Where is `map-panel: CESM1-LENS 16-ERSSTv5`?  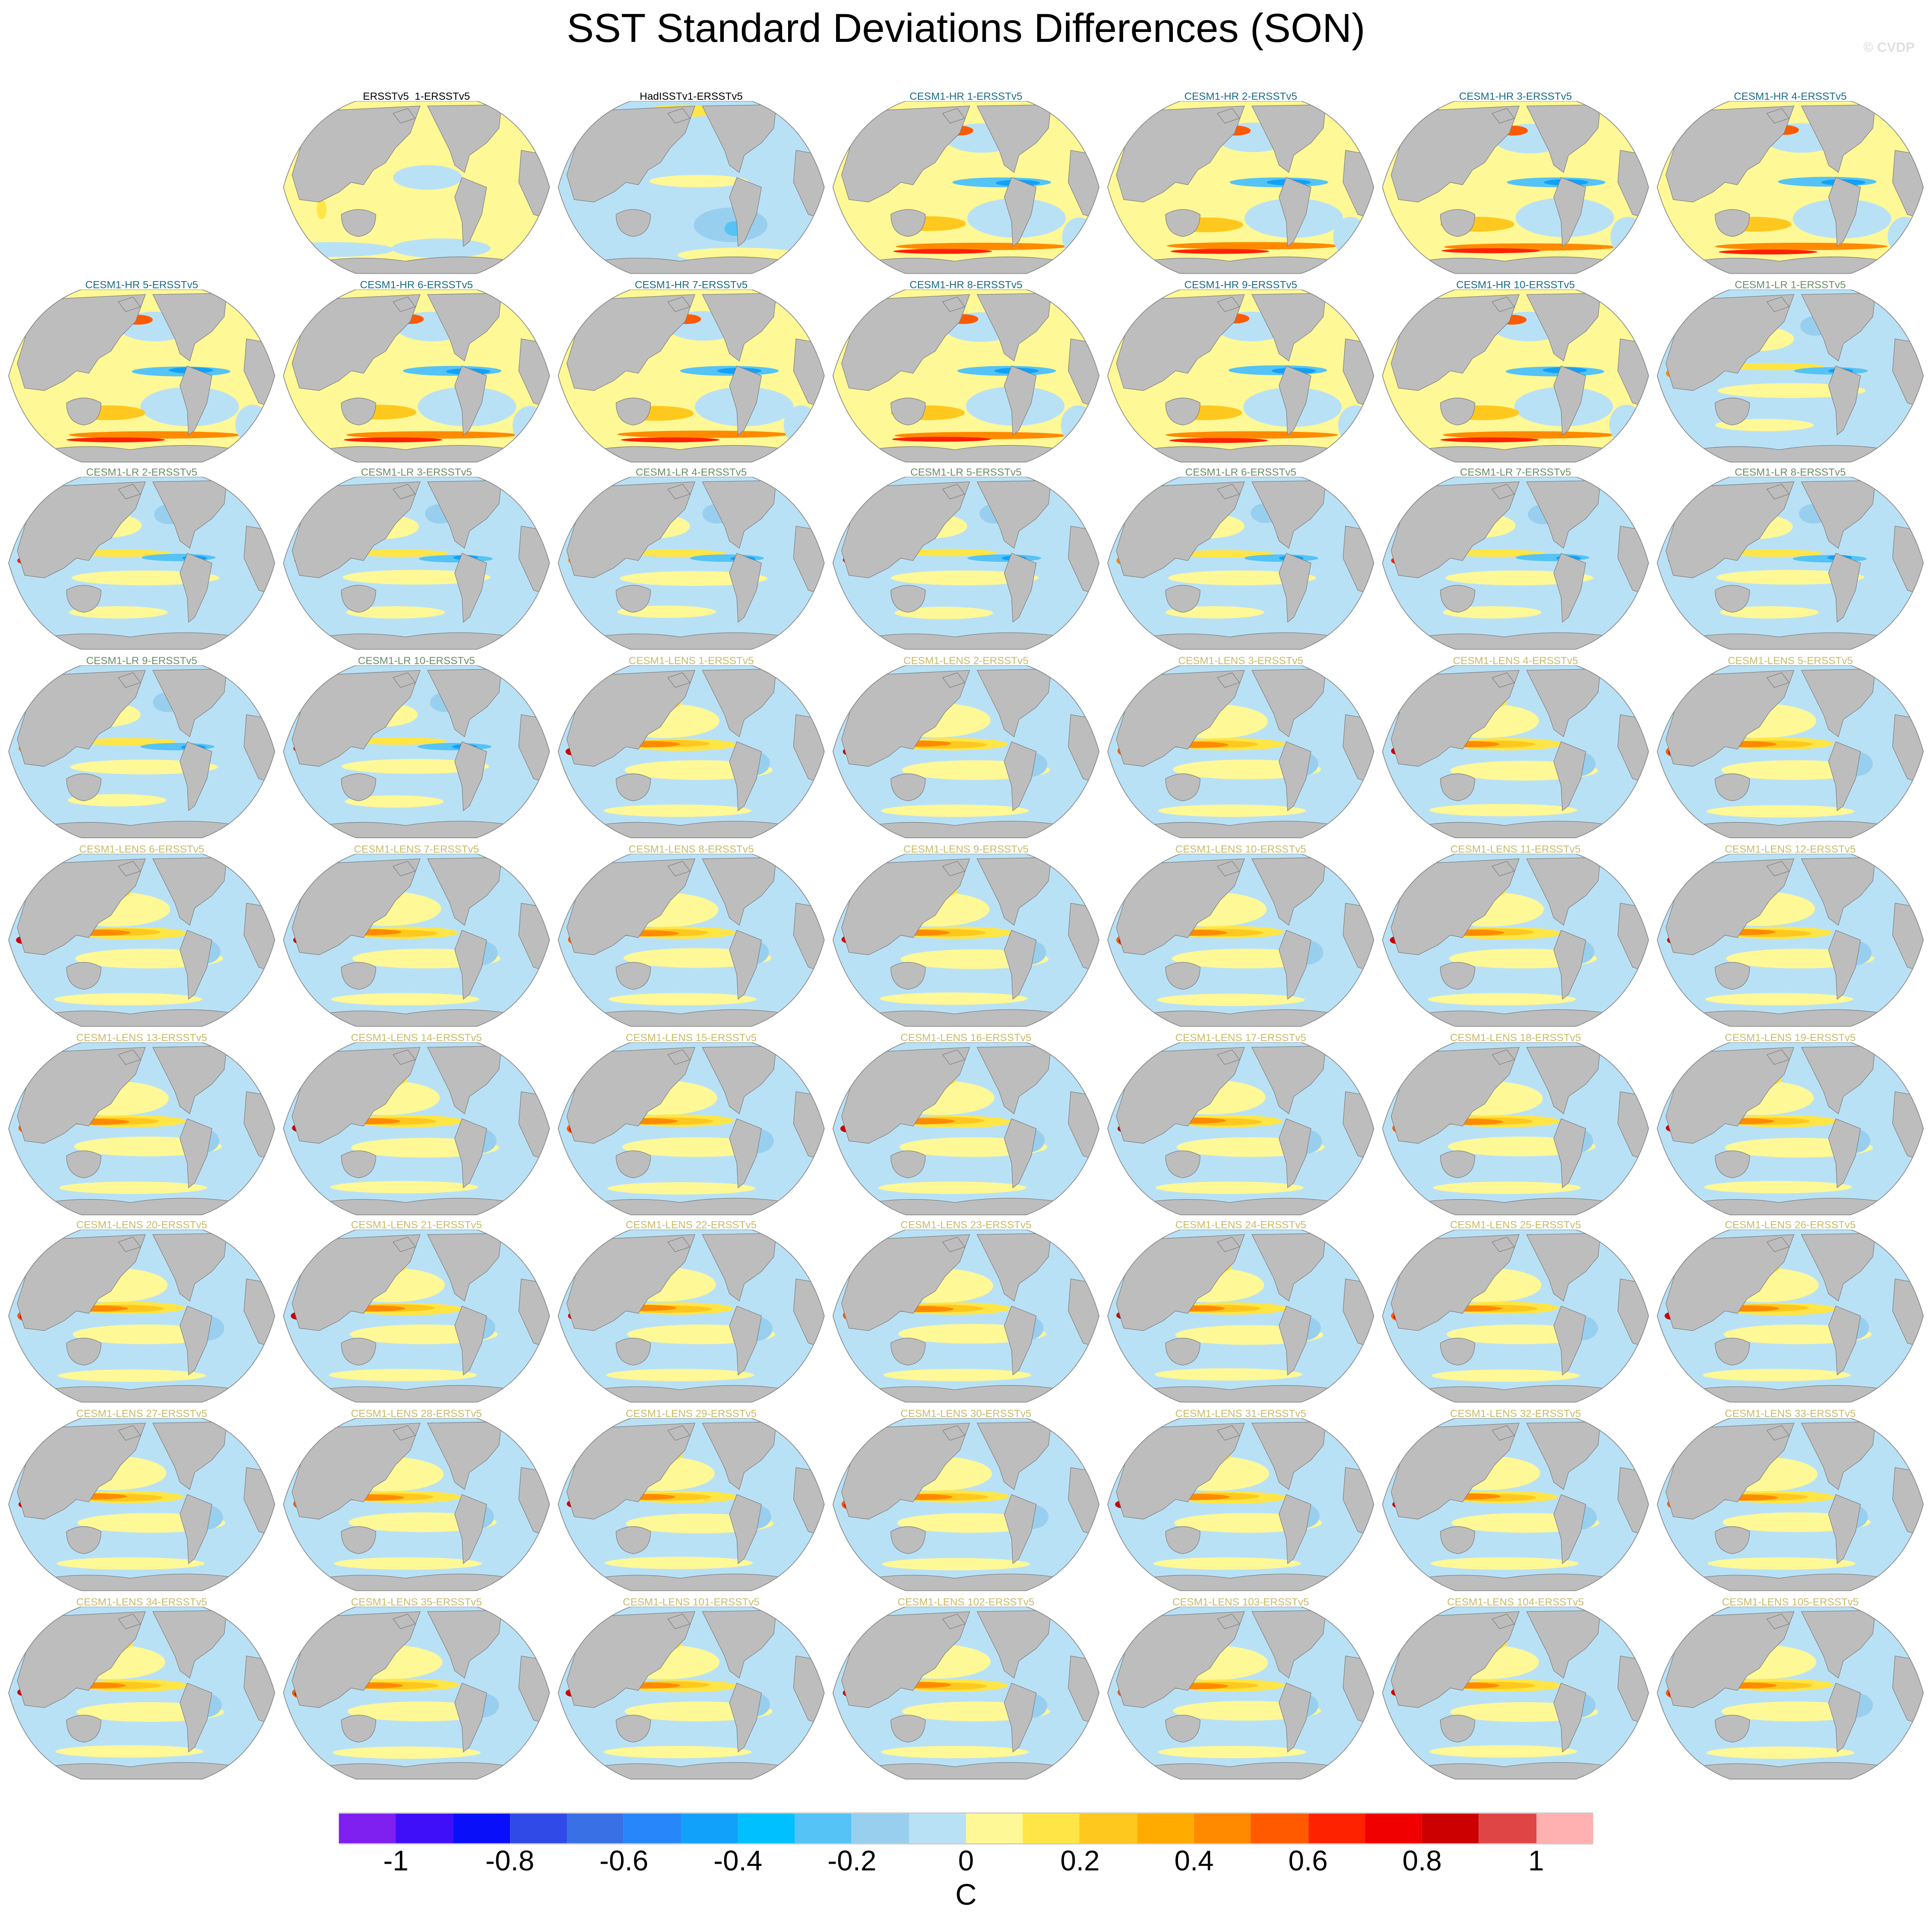 map-panel: CESM1-LENS 16-ERSSTv5 is located at coordinates (966, 1123).